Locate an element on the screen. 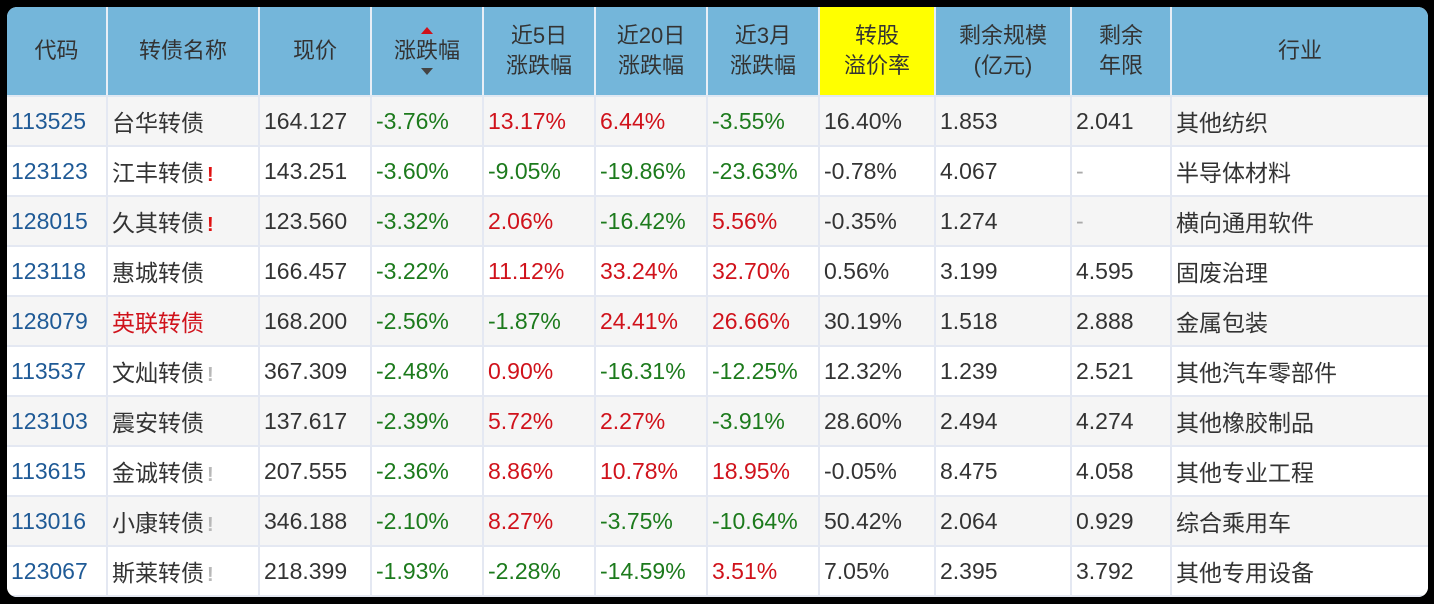 The width and height of the screenshot is (1434, 604). header-remaining-years: 剩余 年限 is located at coordinates (1121, 52).